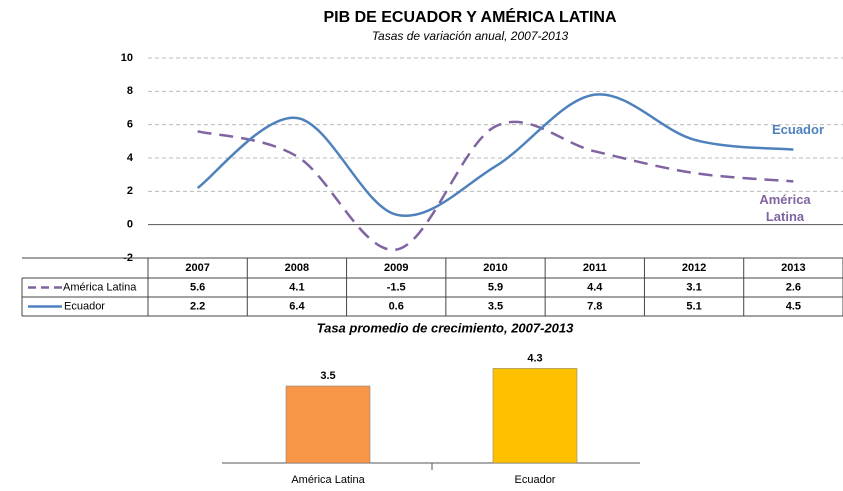 Image resolution: width=843 pixels, height=491 pixels. I want to click on table-value: 5.9, so click(495, 287).